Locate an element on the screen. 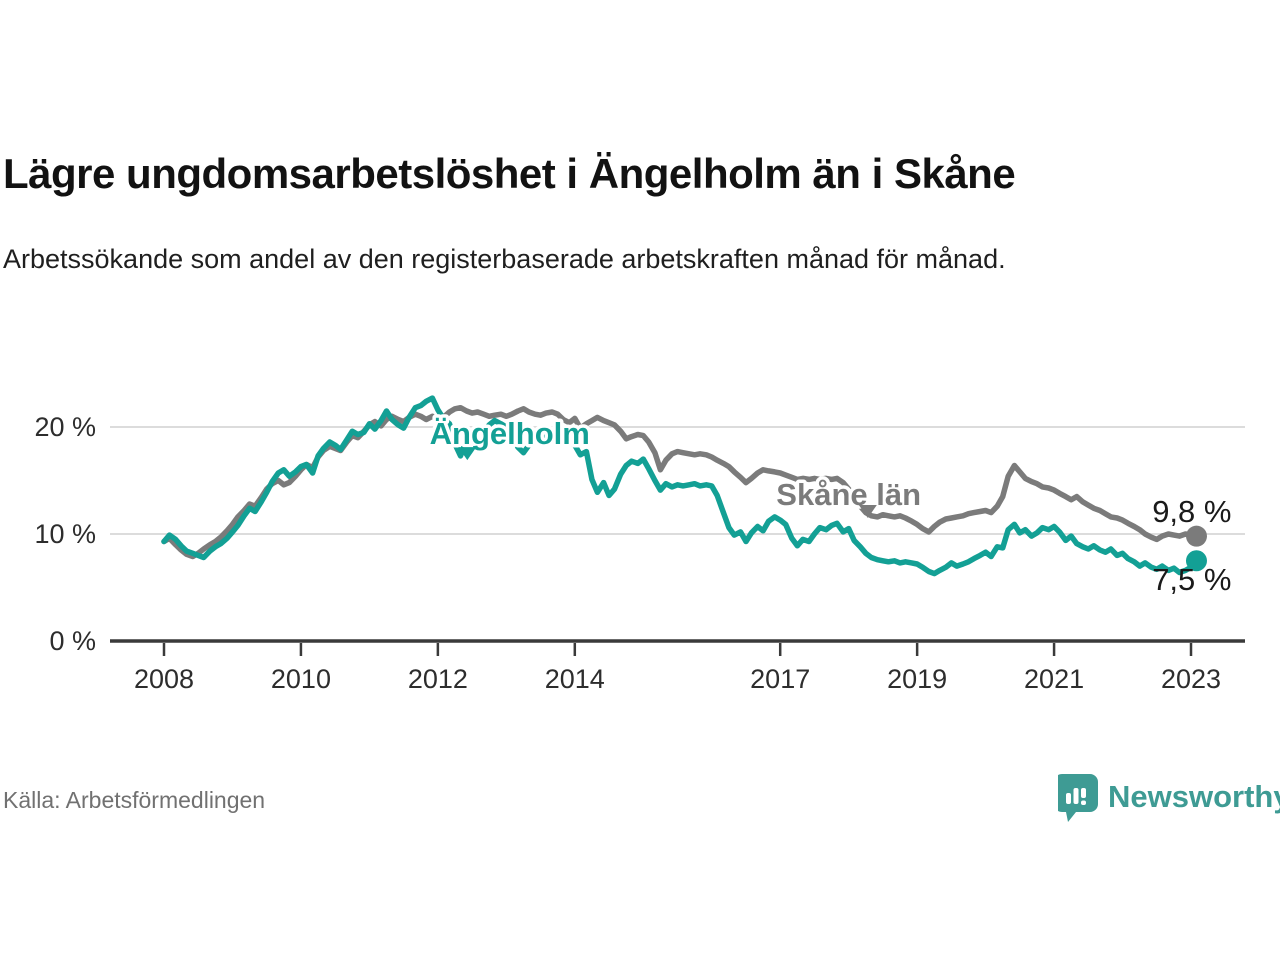 This screenshot has width=1280, height=960. series-label-arrow-icon-skneln is located at coordinates (867, 511).